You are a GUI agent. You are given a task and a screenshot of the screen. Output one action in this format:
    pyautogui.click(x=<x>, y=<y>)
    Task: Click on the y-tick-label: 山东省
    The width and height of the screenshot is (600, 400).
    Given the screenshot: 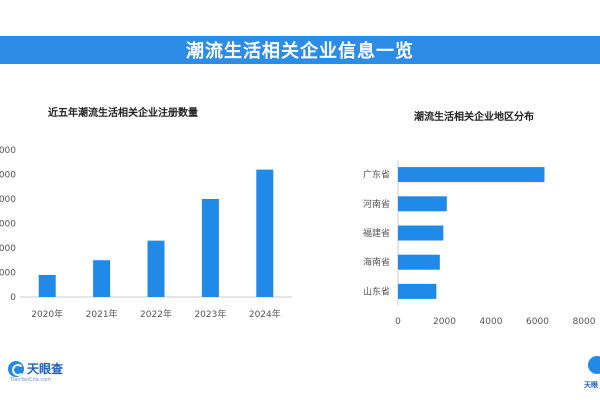 What is the action you would take?
    pyautogui.click(x=376, y=291)
    